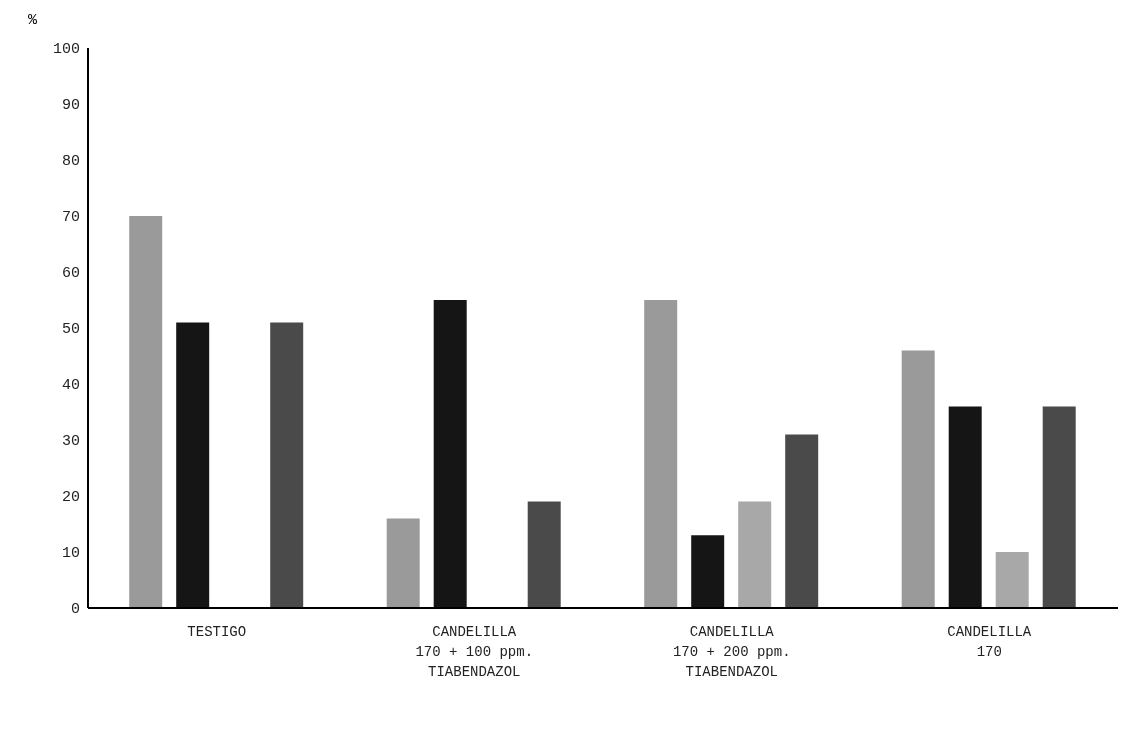 The height and width of the screenshot is (748, 1146). Describe the element at coordinates (70, 554) in the screenshot. I see `y-tick-label: 10` at that location.